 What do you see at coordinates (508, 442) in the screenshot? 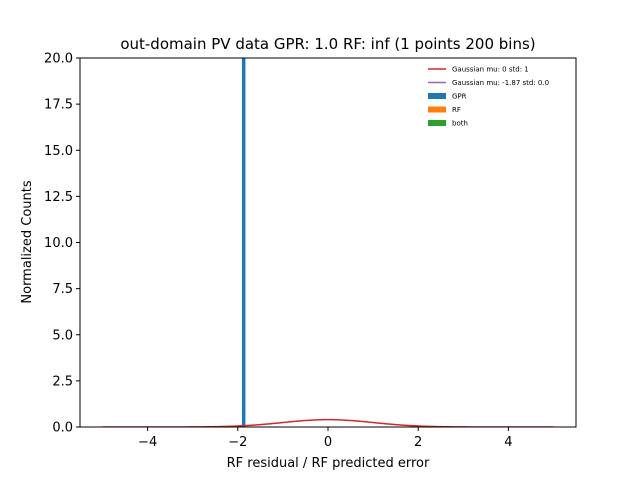
I see `x-tick-label: 4` at bounding box center [508, 442].